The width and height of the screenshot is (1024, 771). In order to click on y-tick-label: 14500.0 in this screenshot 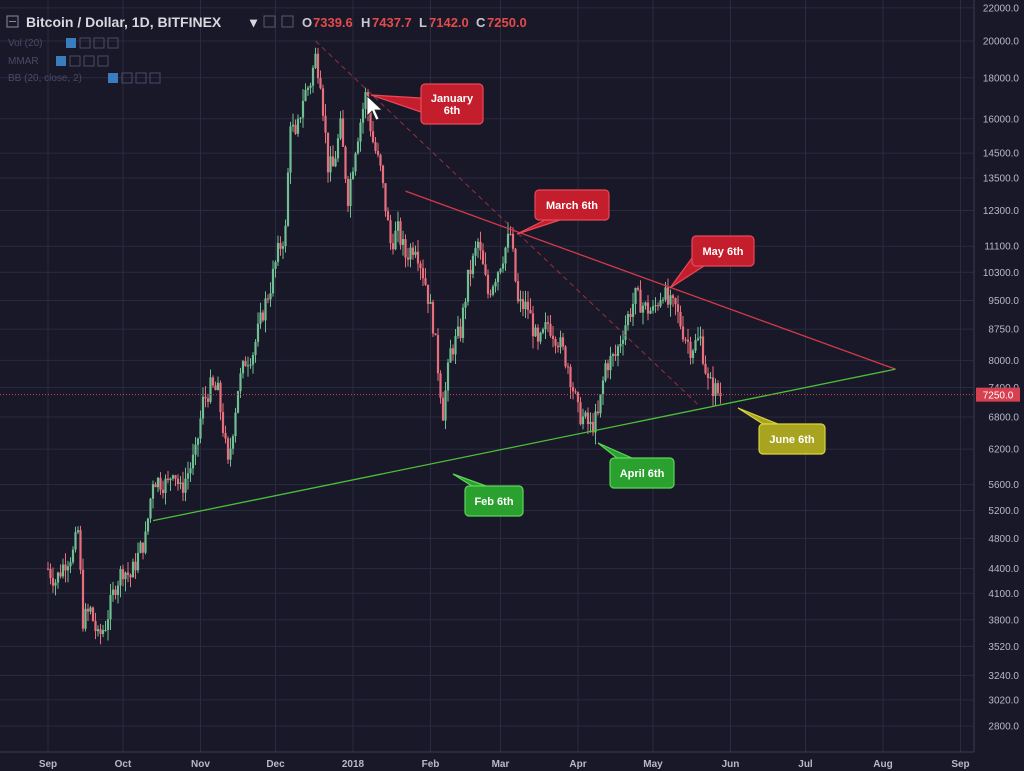, I will do `click(1001, 154)`.